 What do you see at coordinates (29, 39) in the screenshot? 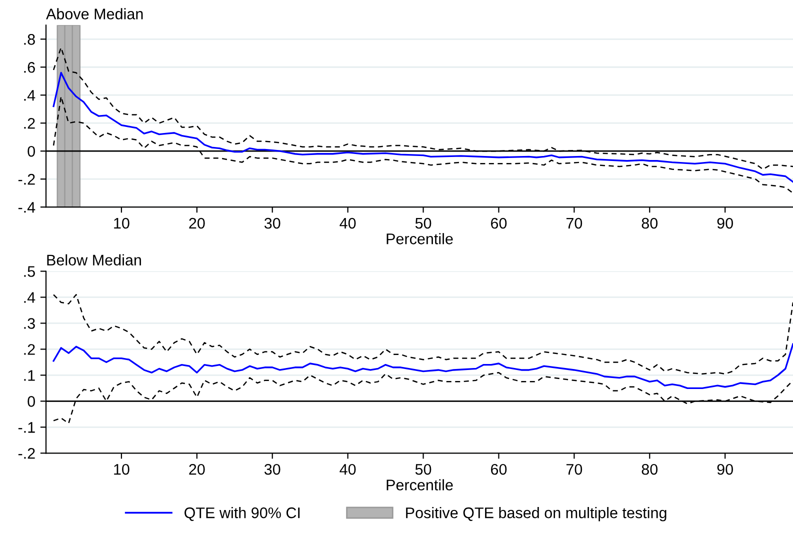
I see `y-tick-label: .8` at bounding box center [29, 39].